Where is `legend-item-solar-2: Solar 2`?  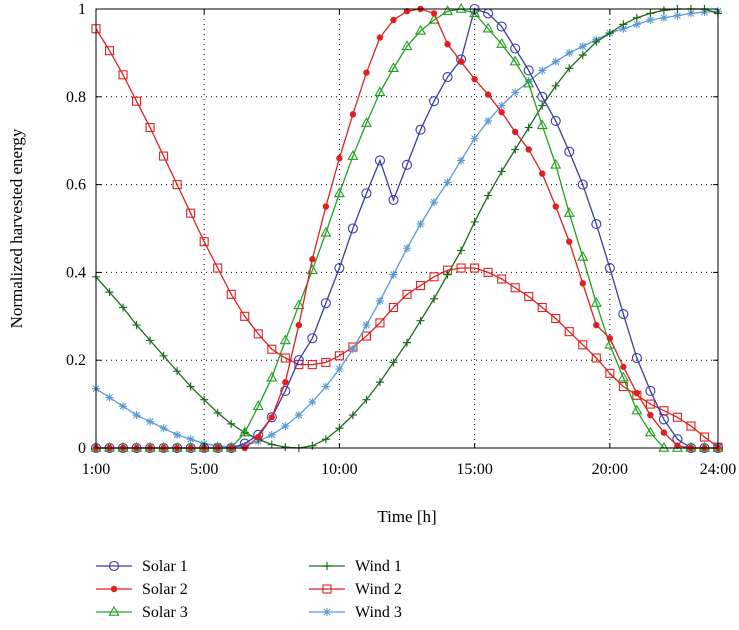
legend-item-solar-2: Solar 2 is located at coordinates (142, 589).